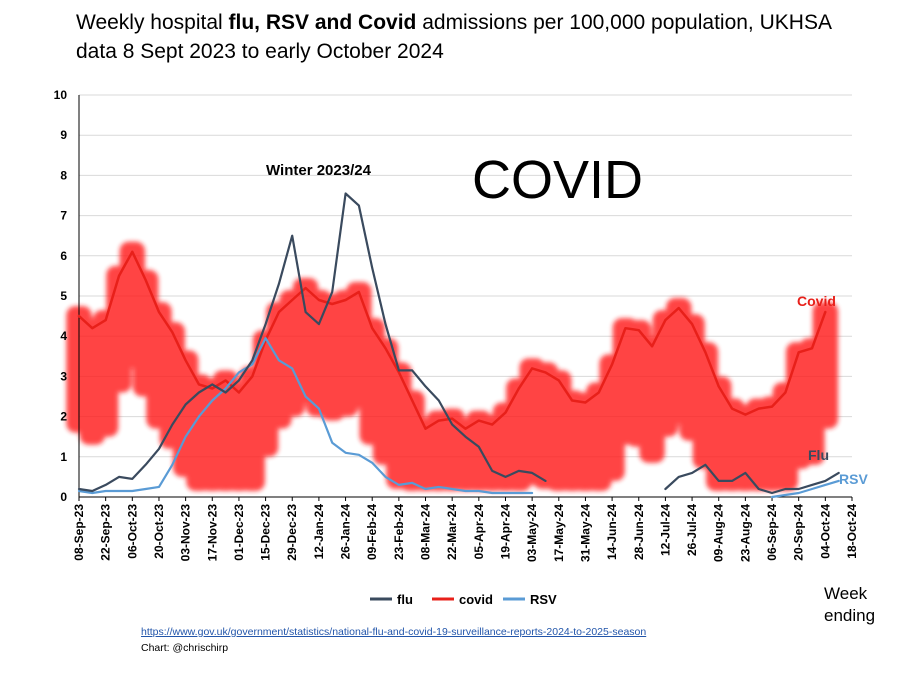  Describe the element at coordinates (152, 22) in the screenshot. I see `title-part-1: Weekly hospital` at that location.